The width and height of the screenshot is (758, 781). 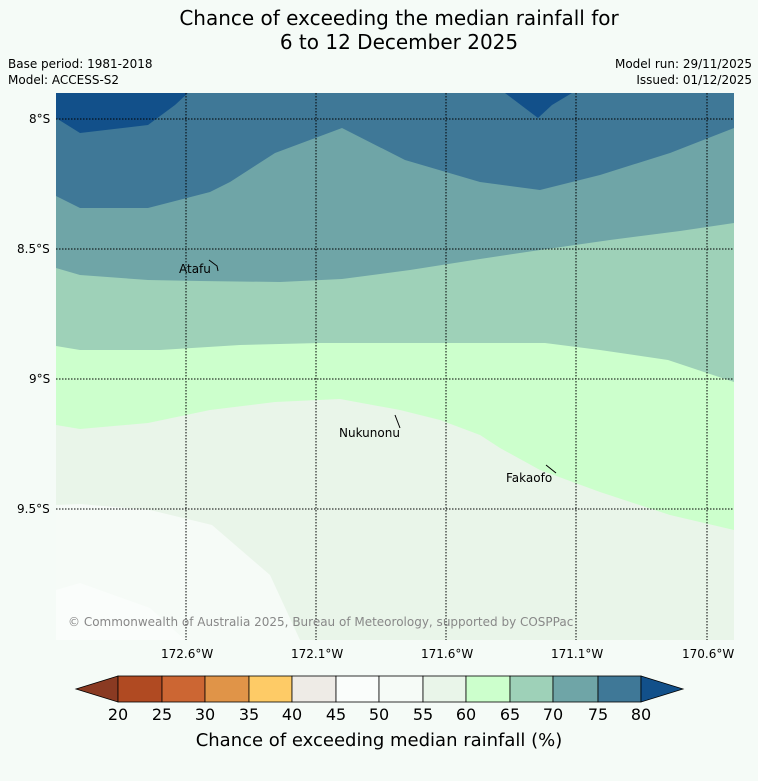 I want to click on nukunonu-atoll-shape, so click(x=397, y=421).